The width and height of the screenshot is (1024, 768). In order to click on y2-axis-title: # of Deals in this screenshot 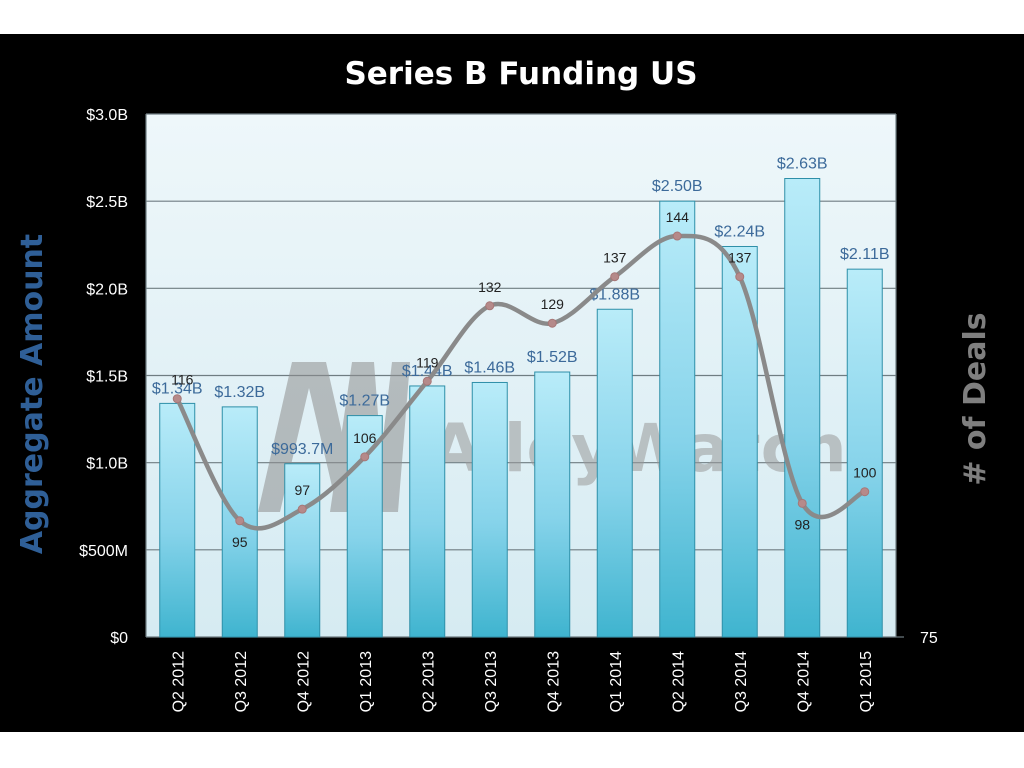, I will do `click(975, 398)`.